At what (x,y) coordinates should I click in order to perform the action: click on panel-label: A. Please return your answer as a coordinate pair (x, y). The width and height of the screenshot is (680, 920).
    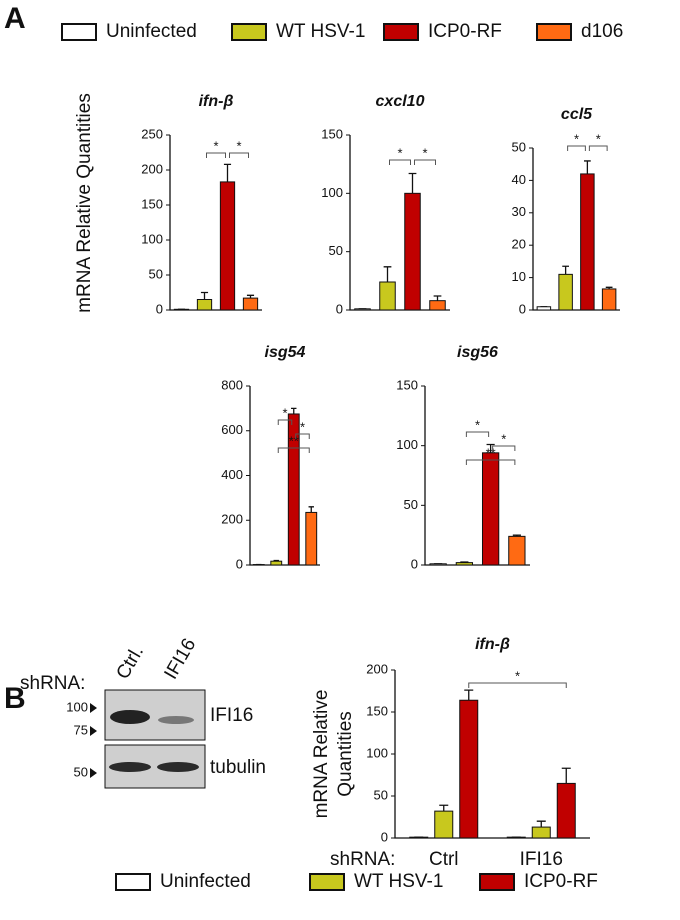
    Looking at the image, I should click on (15, 18).